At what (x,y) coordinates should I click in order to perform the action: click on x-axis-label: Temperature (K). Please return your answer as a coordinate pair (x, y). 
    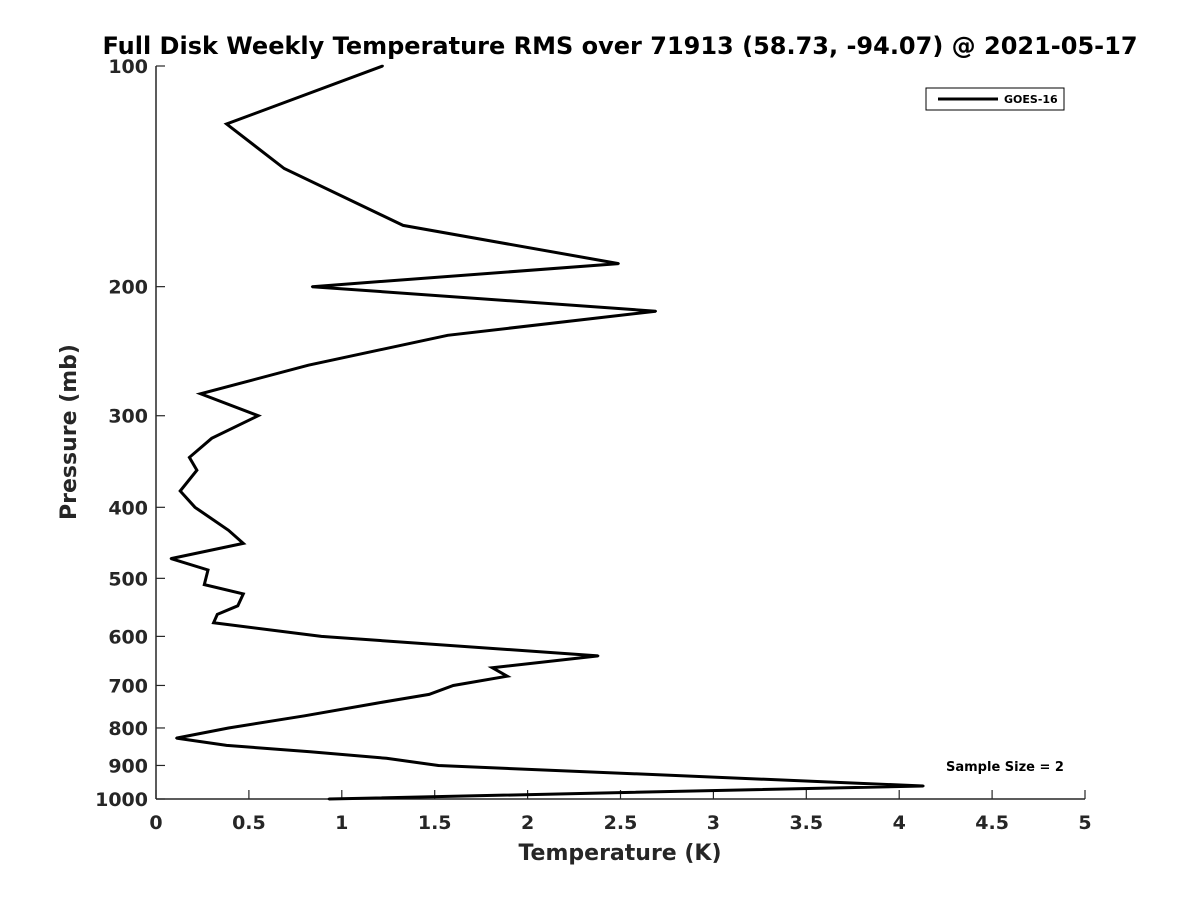
    Looking at the image, I should click on (619, 853).